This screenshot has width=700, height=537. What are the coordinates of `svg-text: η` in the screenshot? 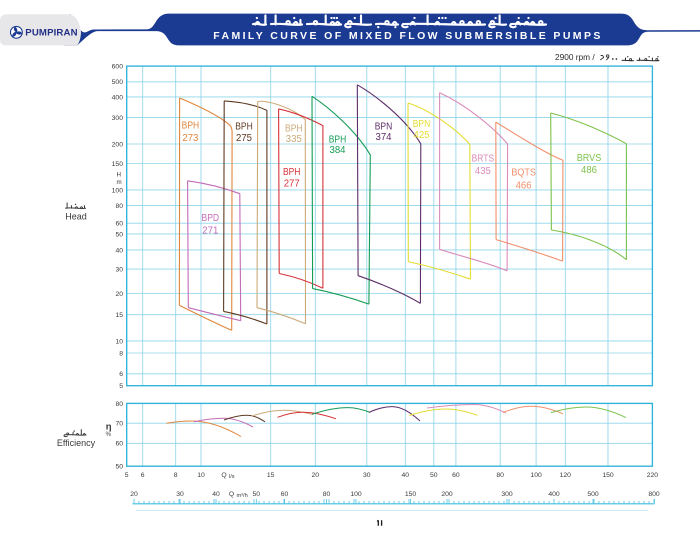 It's located at (109, 427).